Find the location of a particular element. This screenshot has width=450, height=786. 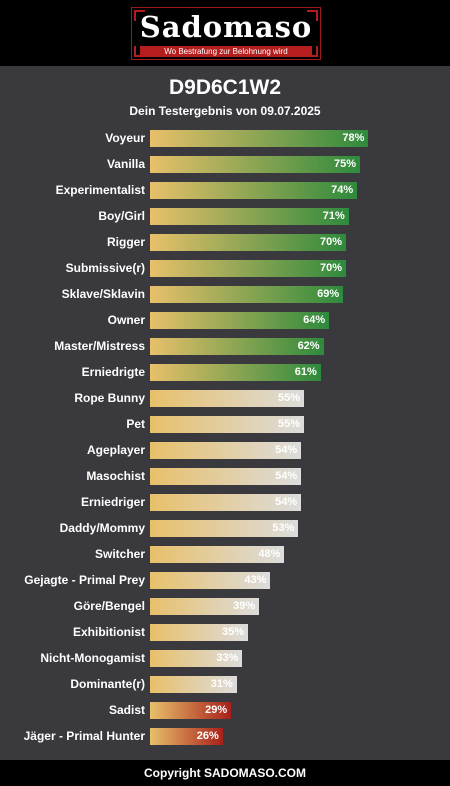

category-label: Master/Mistress is located at coordinates (99, 346).